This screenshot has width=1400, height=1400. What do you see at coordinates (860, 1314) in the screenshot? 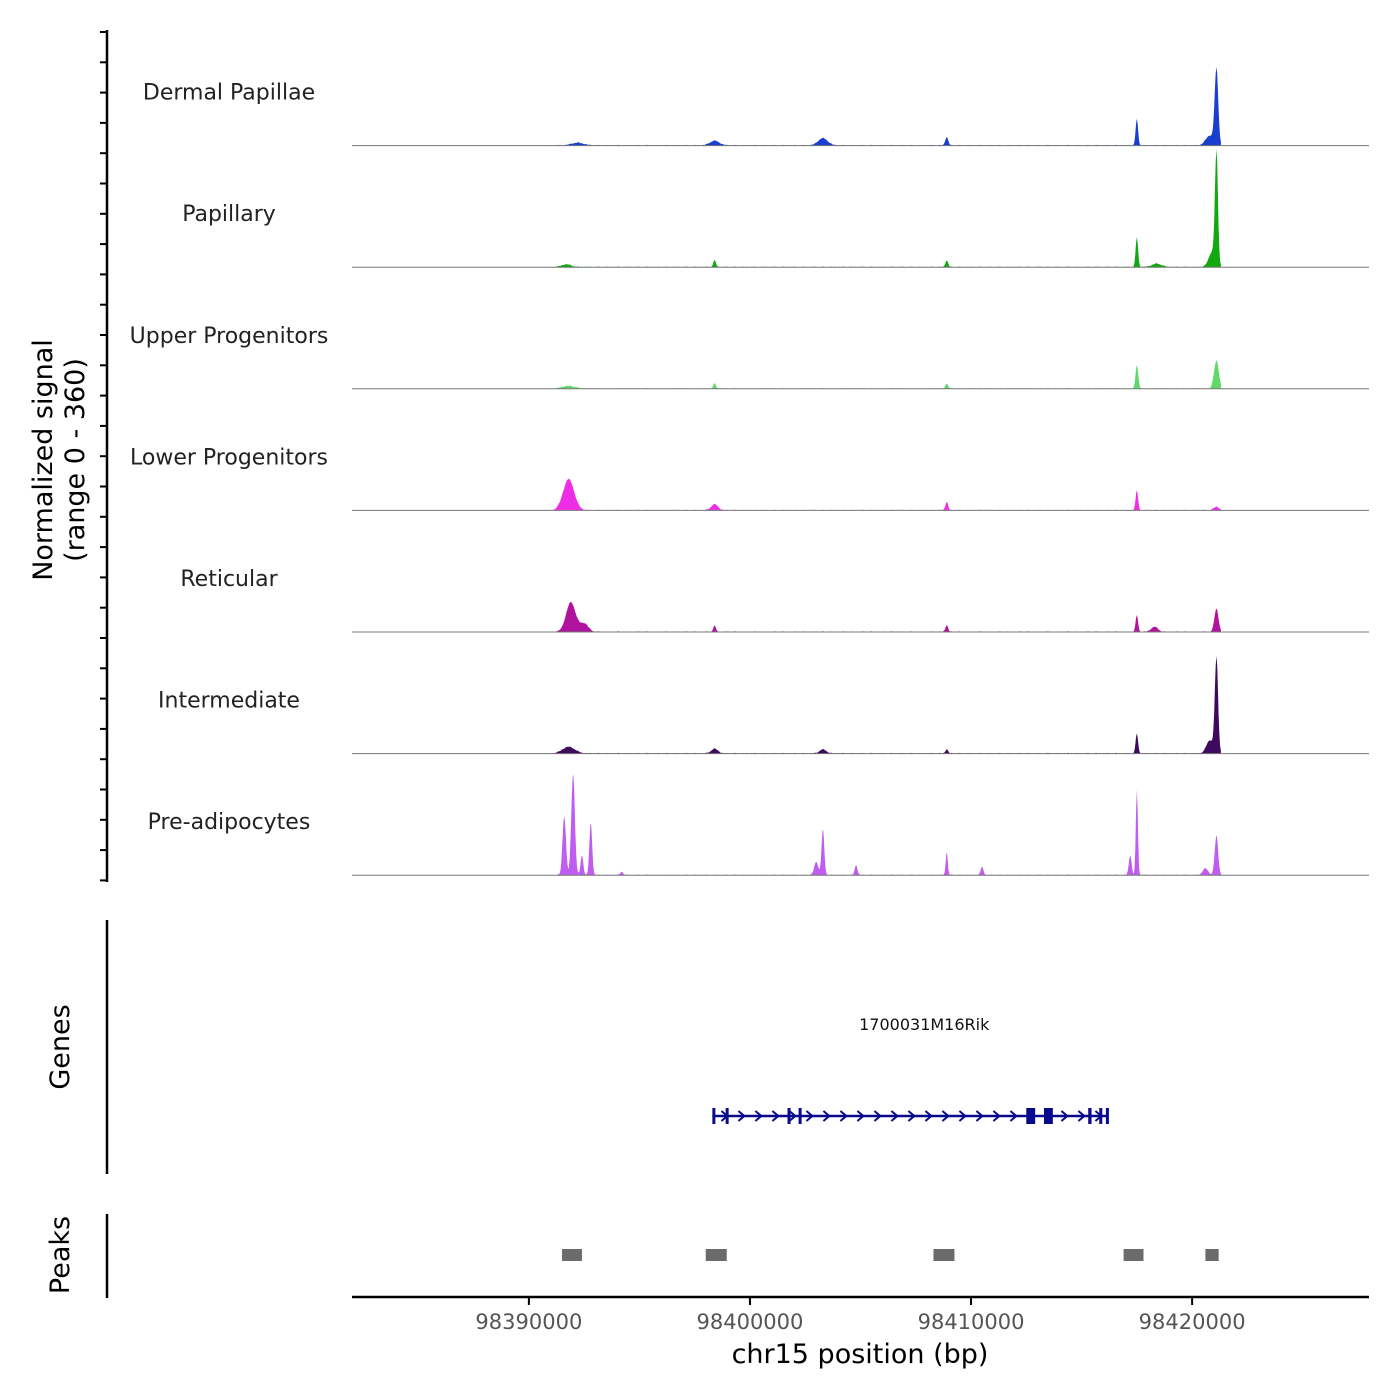
I see `x-axis: 98390000 98400000 98410000 98420000` at bounding box center [860, 1314].